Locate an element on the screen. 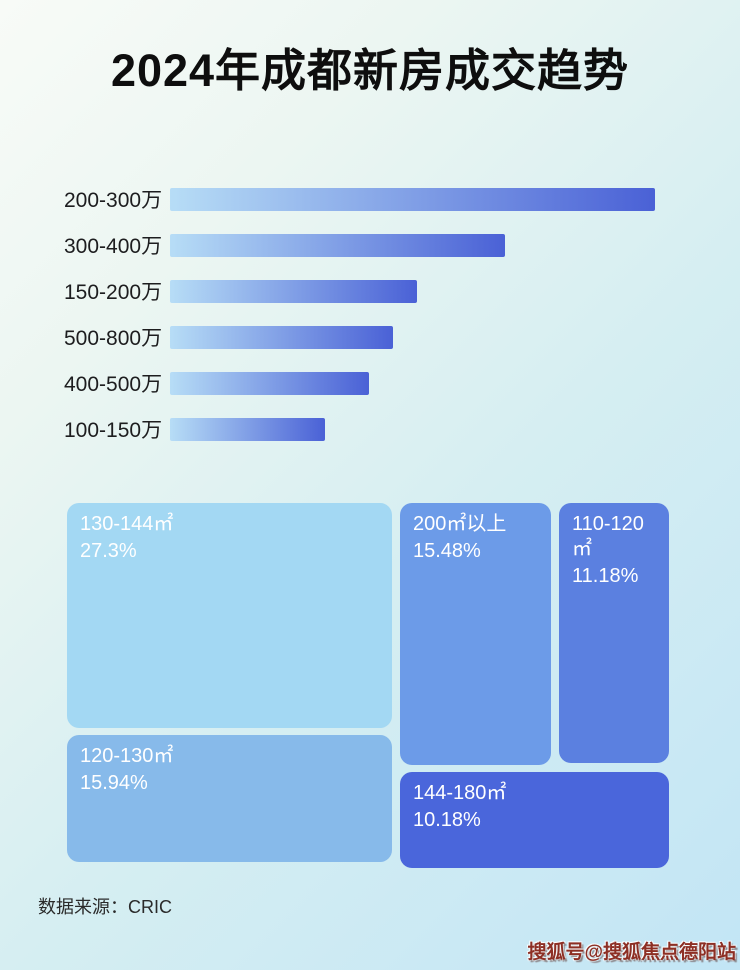  treemap-block-value: 15.94% is located at coordinates (114, 783).